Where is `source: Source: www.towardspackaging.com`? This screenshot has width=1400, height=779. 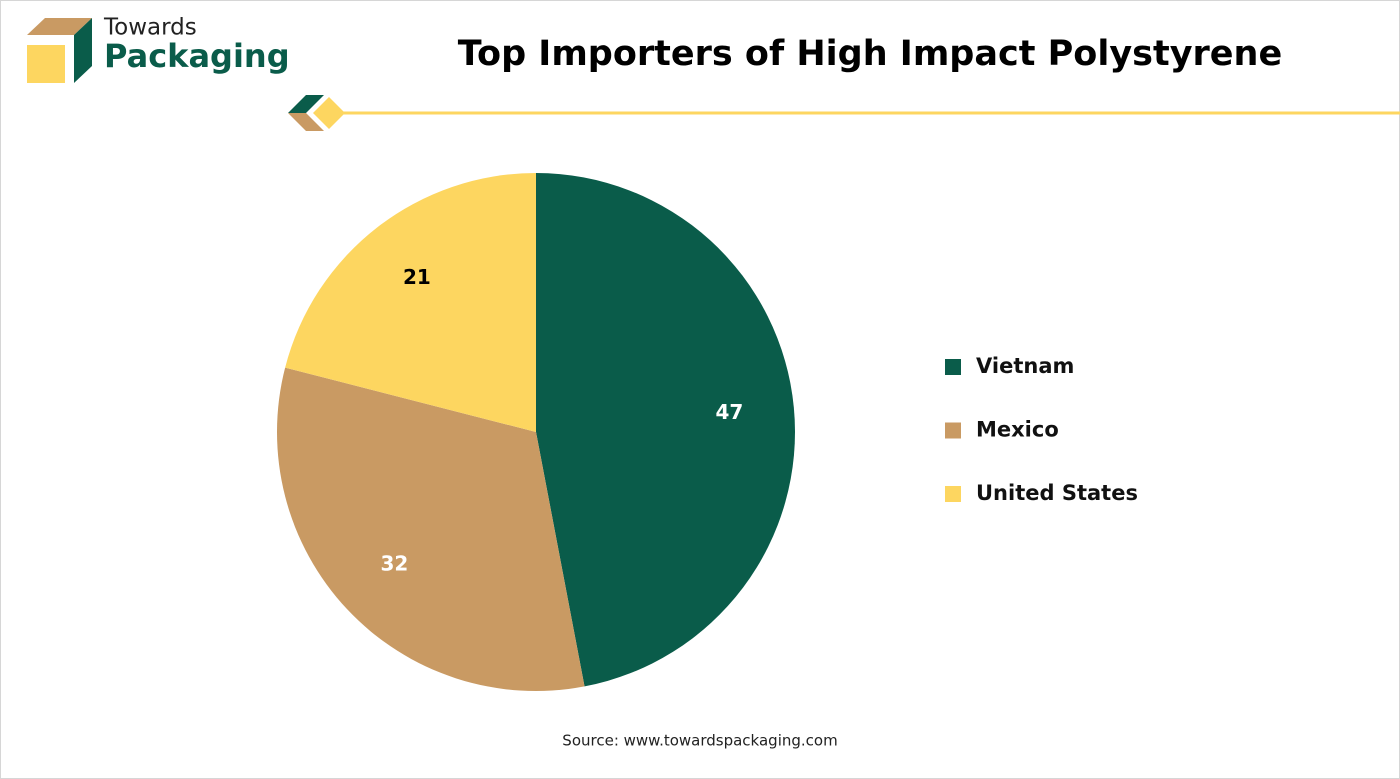 source: Source: www.towardspackaging.com is located at coordinates (699, 741).